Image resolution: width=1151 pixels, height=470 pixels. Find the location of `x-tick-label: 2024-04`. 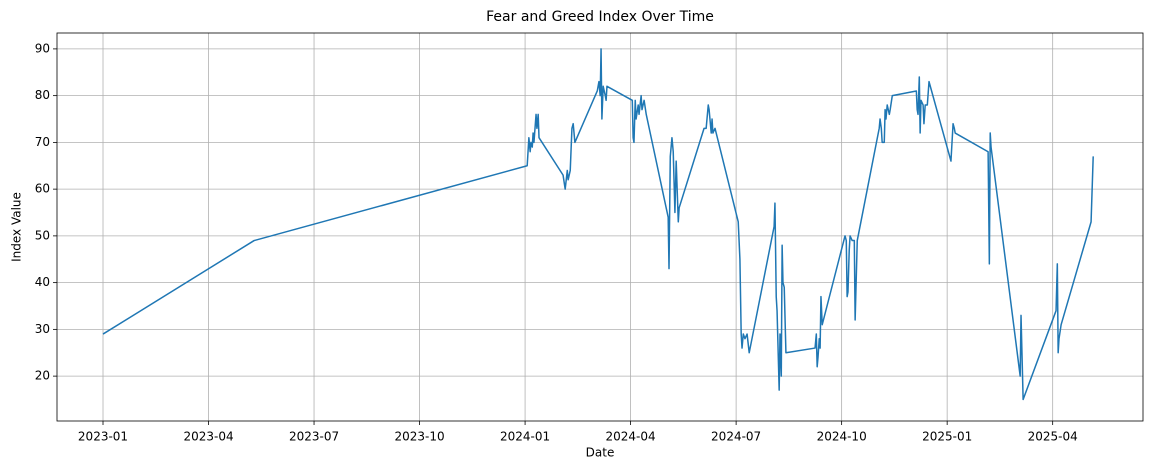

x-tick-label: 2024-04 is located at coordinates (631, 437).